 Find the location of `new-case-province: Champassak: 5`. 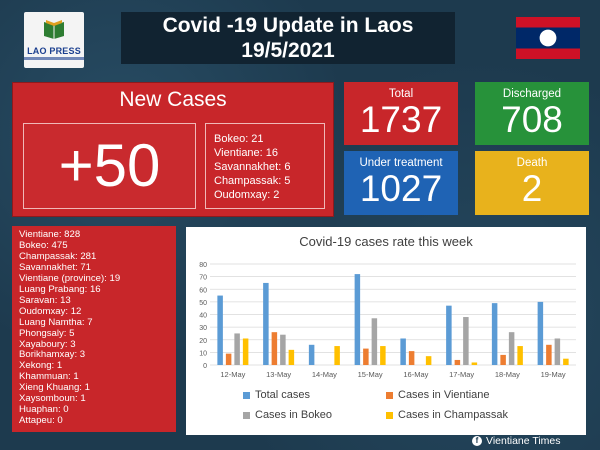

new-case-province: Champassak: 5 is located at coordinates (252, 181).